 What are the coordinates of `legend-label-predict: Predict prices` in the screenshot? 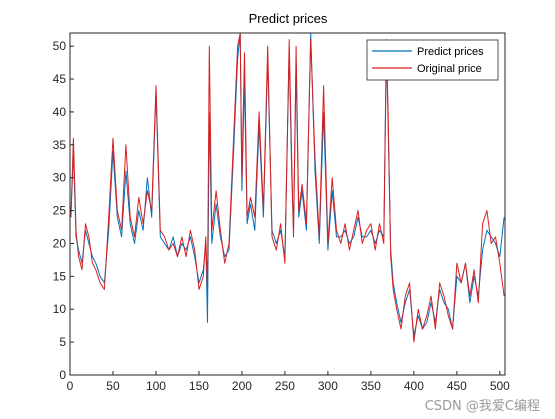 It's located at (450, 52).